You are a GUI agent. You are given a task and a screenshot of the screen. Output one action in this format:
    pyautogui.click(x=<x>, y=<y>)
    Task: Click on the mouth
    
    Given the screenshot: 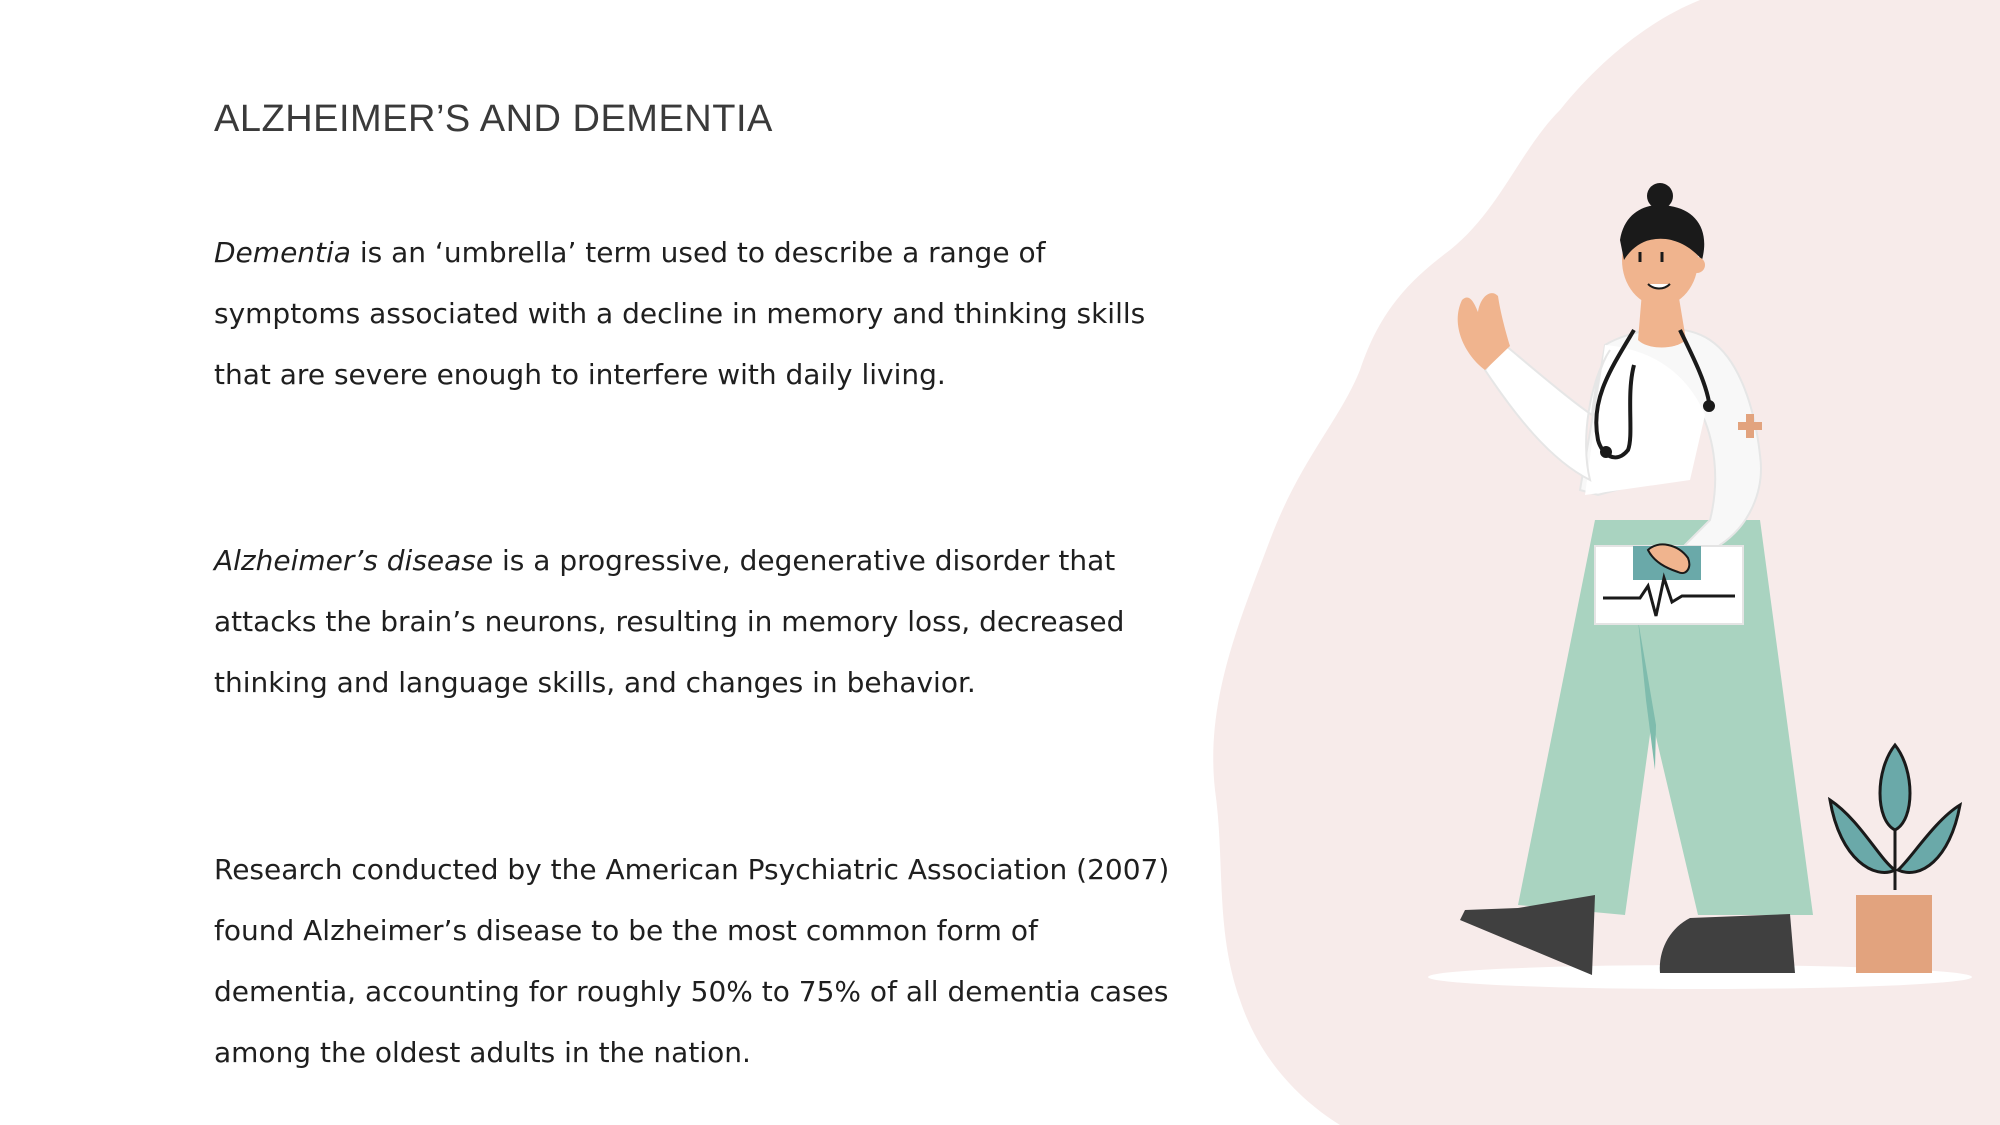 What is the action you would take?
    pyautogui.click(x=1659, y=286)
    